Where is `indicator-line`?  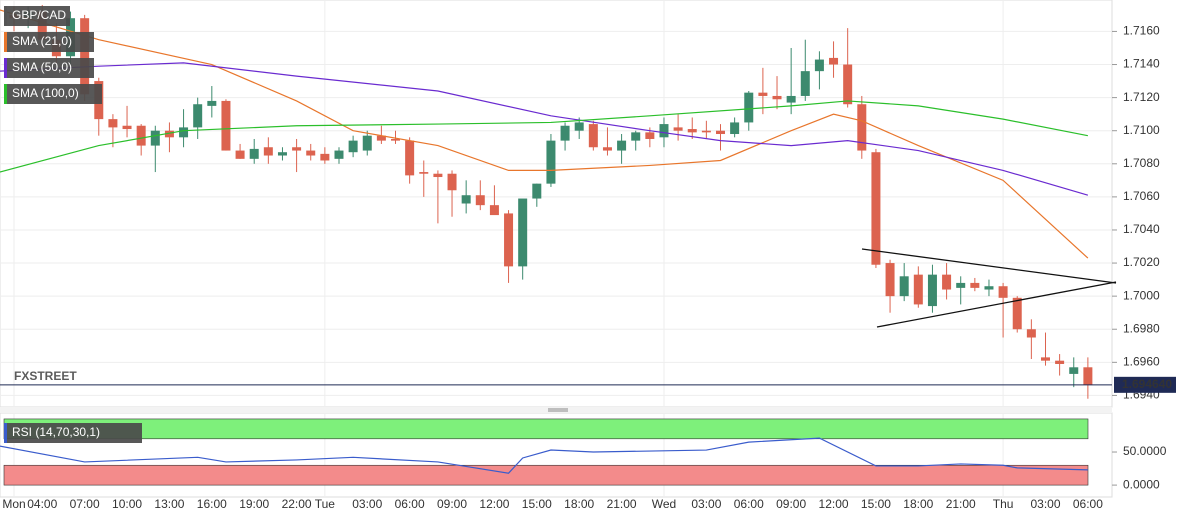
indicator-line is located at coordinates (544, 136).